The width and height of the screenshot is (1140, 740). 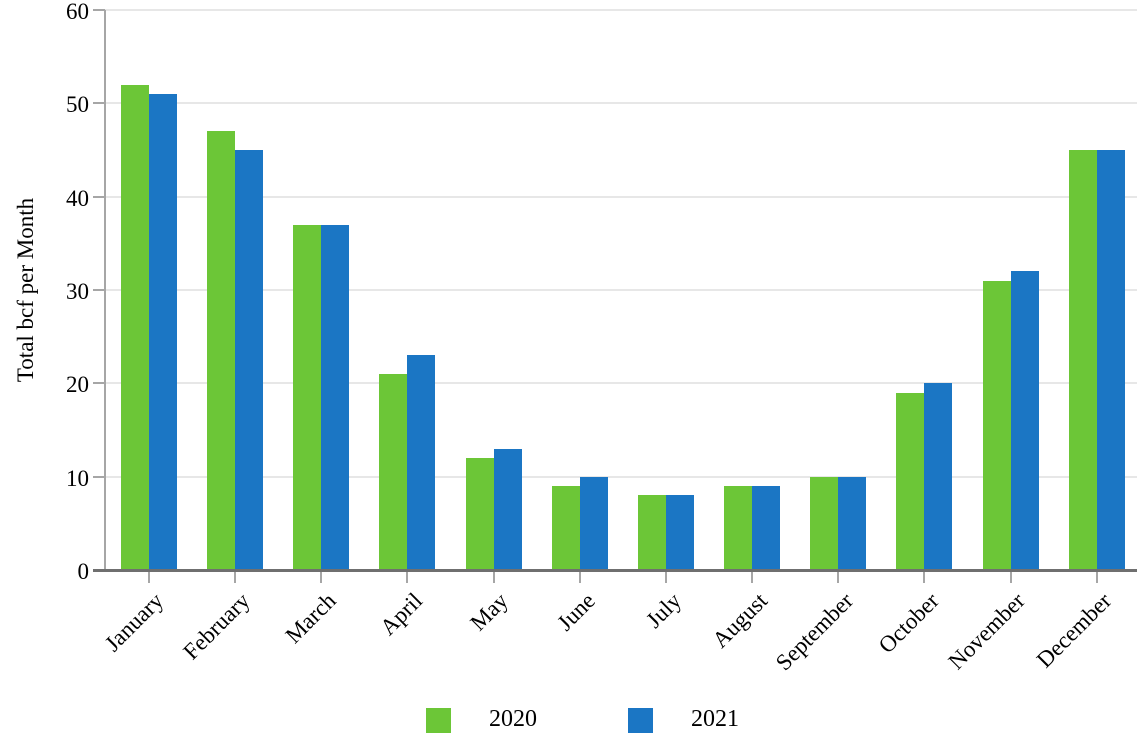 I want to click on x-tick-label-january: January, so click(x=134, y=622).